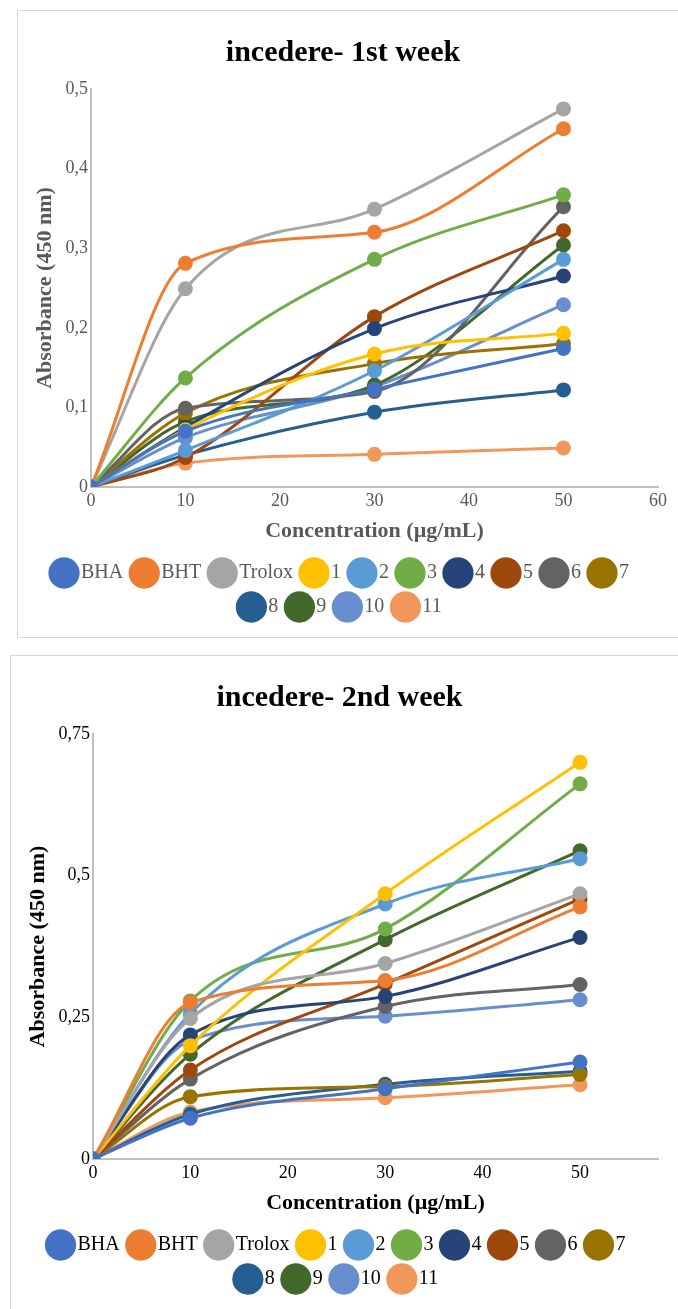 The image size is (678, 1309). I want to click on y-tick-label: 0,1, so click(76, 406).